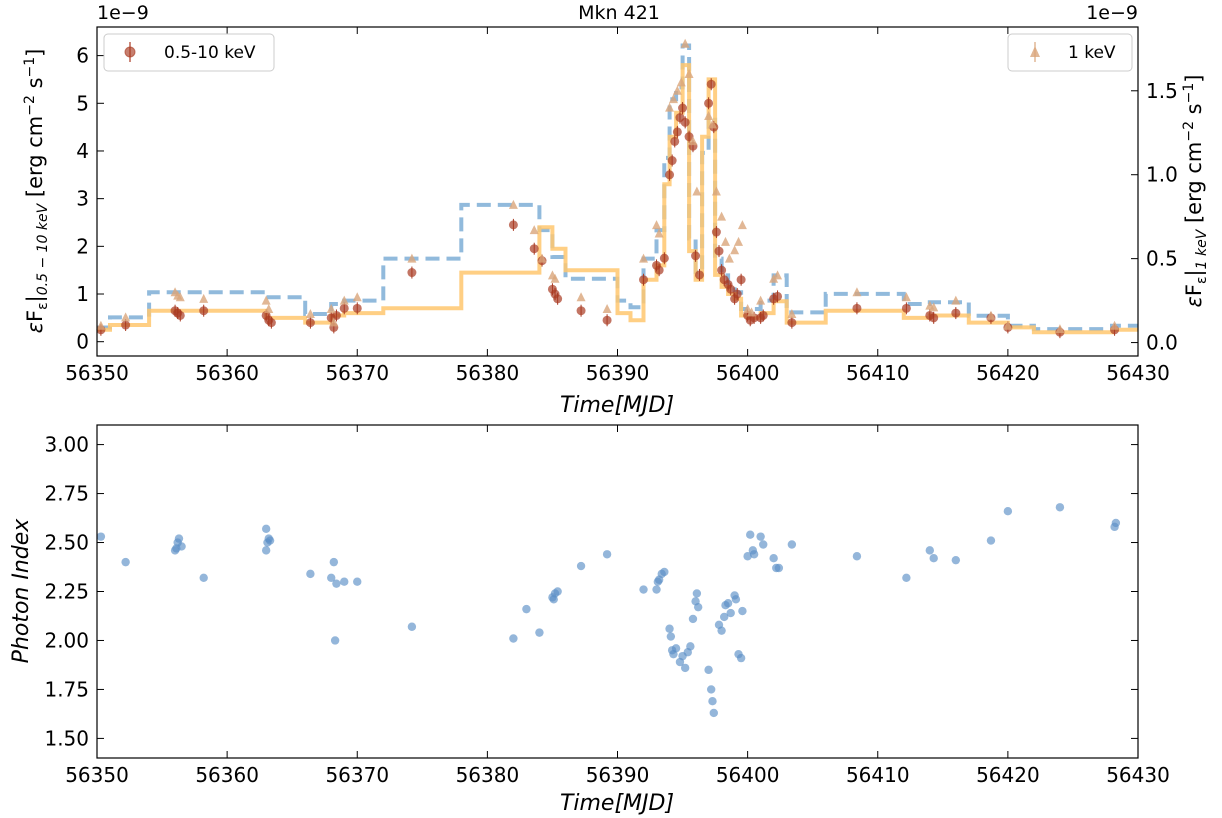  What do you see at coordinates (1162, 259) in the screenshot?
I see `y-tick-right-label: 0.5` at bounding box center [1162, 259].